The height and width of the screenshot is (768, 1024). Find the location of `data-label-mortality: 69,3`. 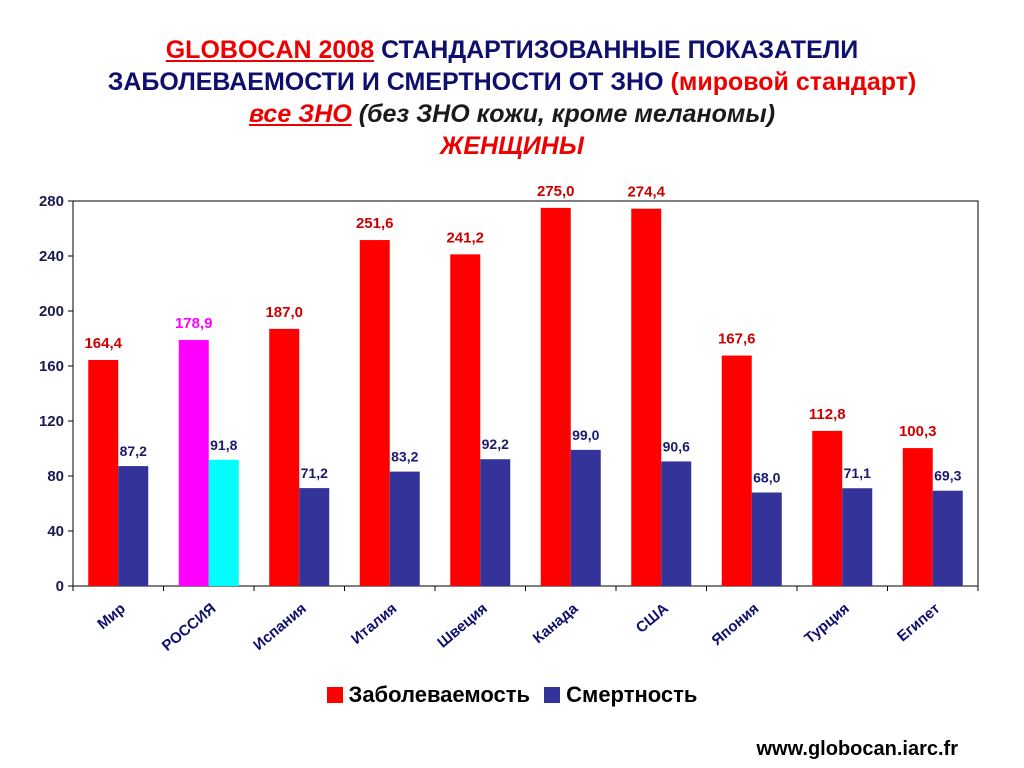

data-label-mortality: 69,3 is located at coordinates (947, 476).